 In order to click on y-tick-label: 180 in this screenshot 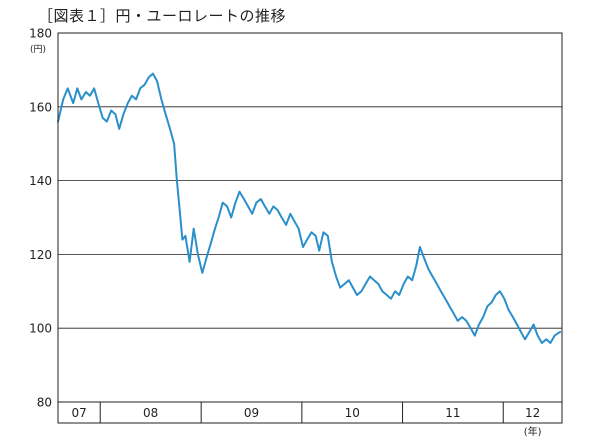, I will do `click(40, 34)`.